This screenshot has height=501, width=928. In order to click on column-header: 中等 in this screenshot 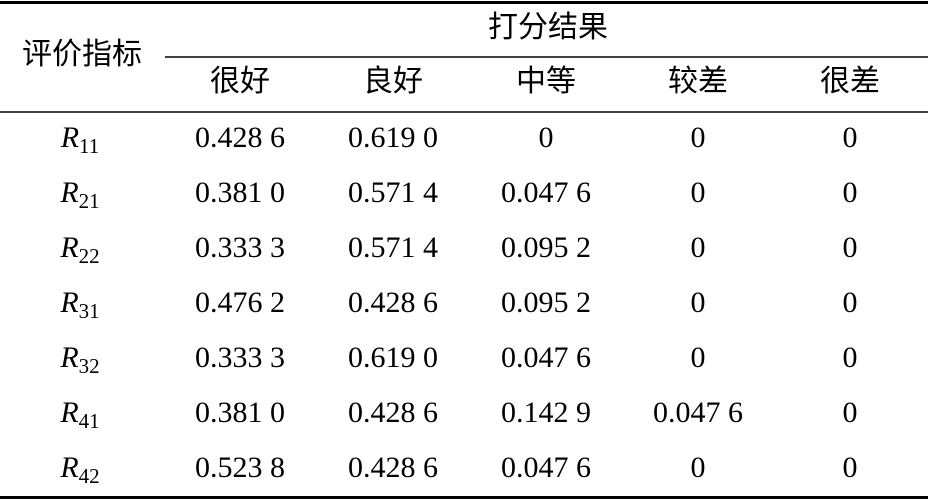, I will do `click(546, 81)`.